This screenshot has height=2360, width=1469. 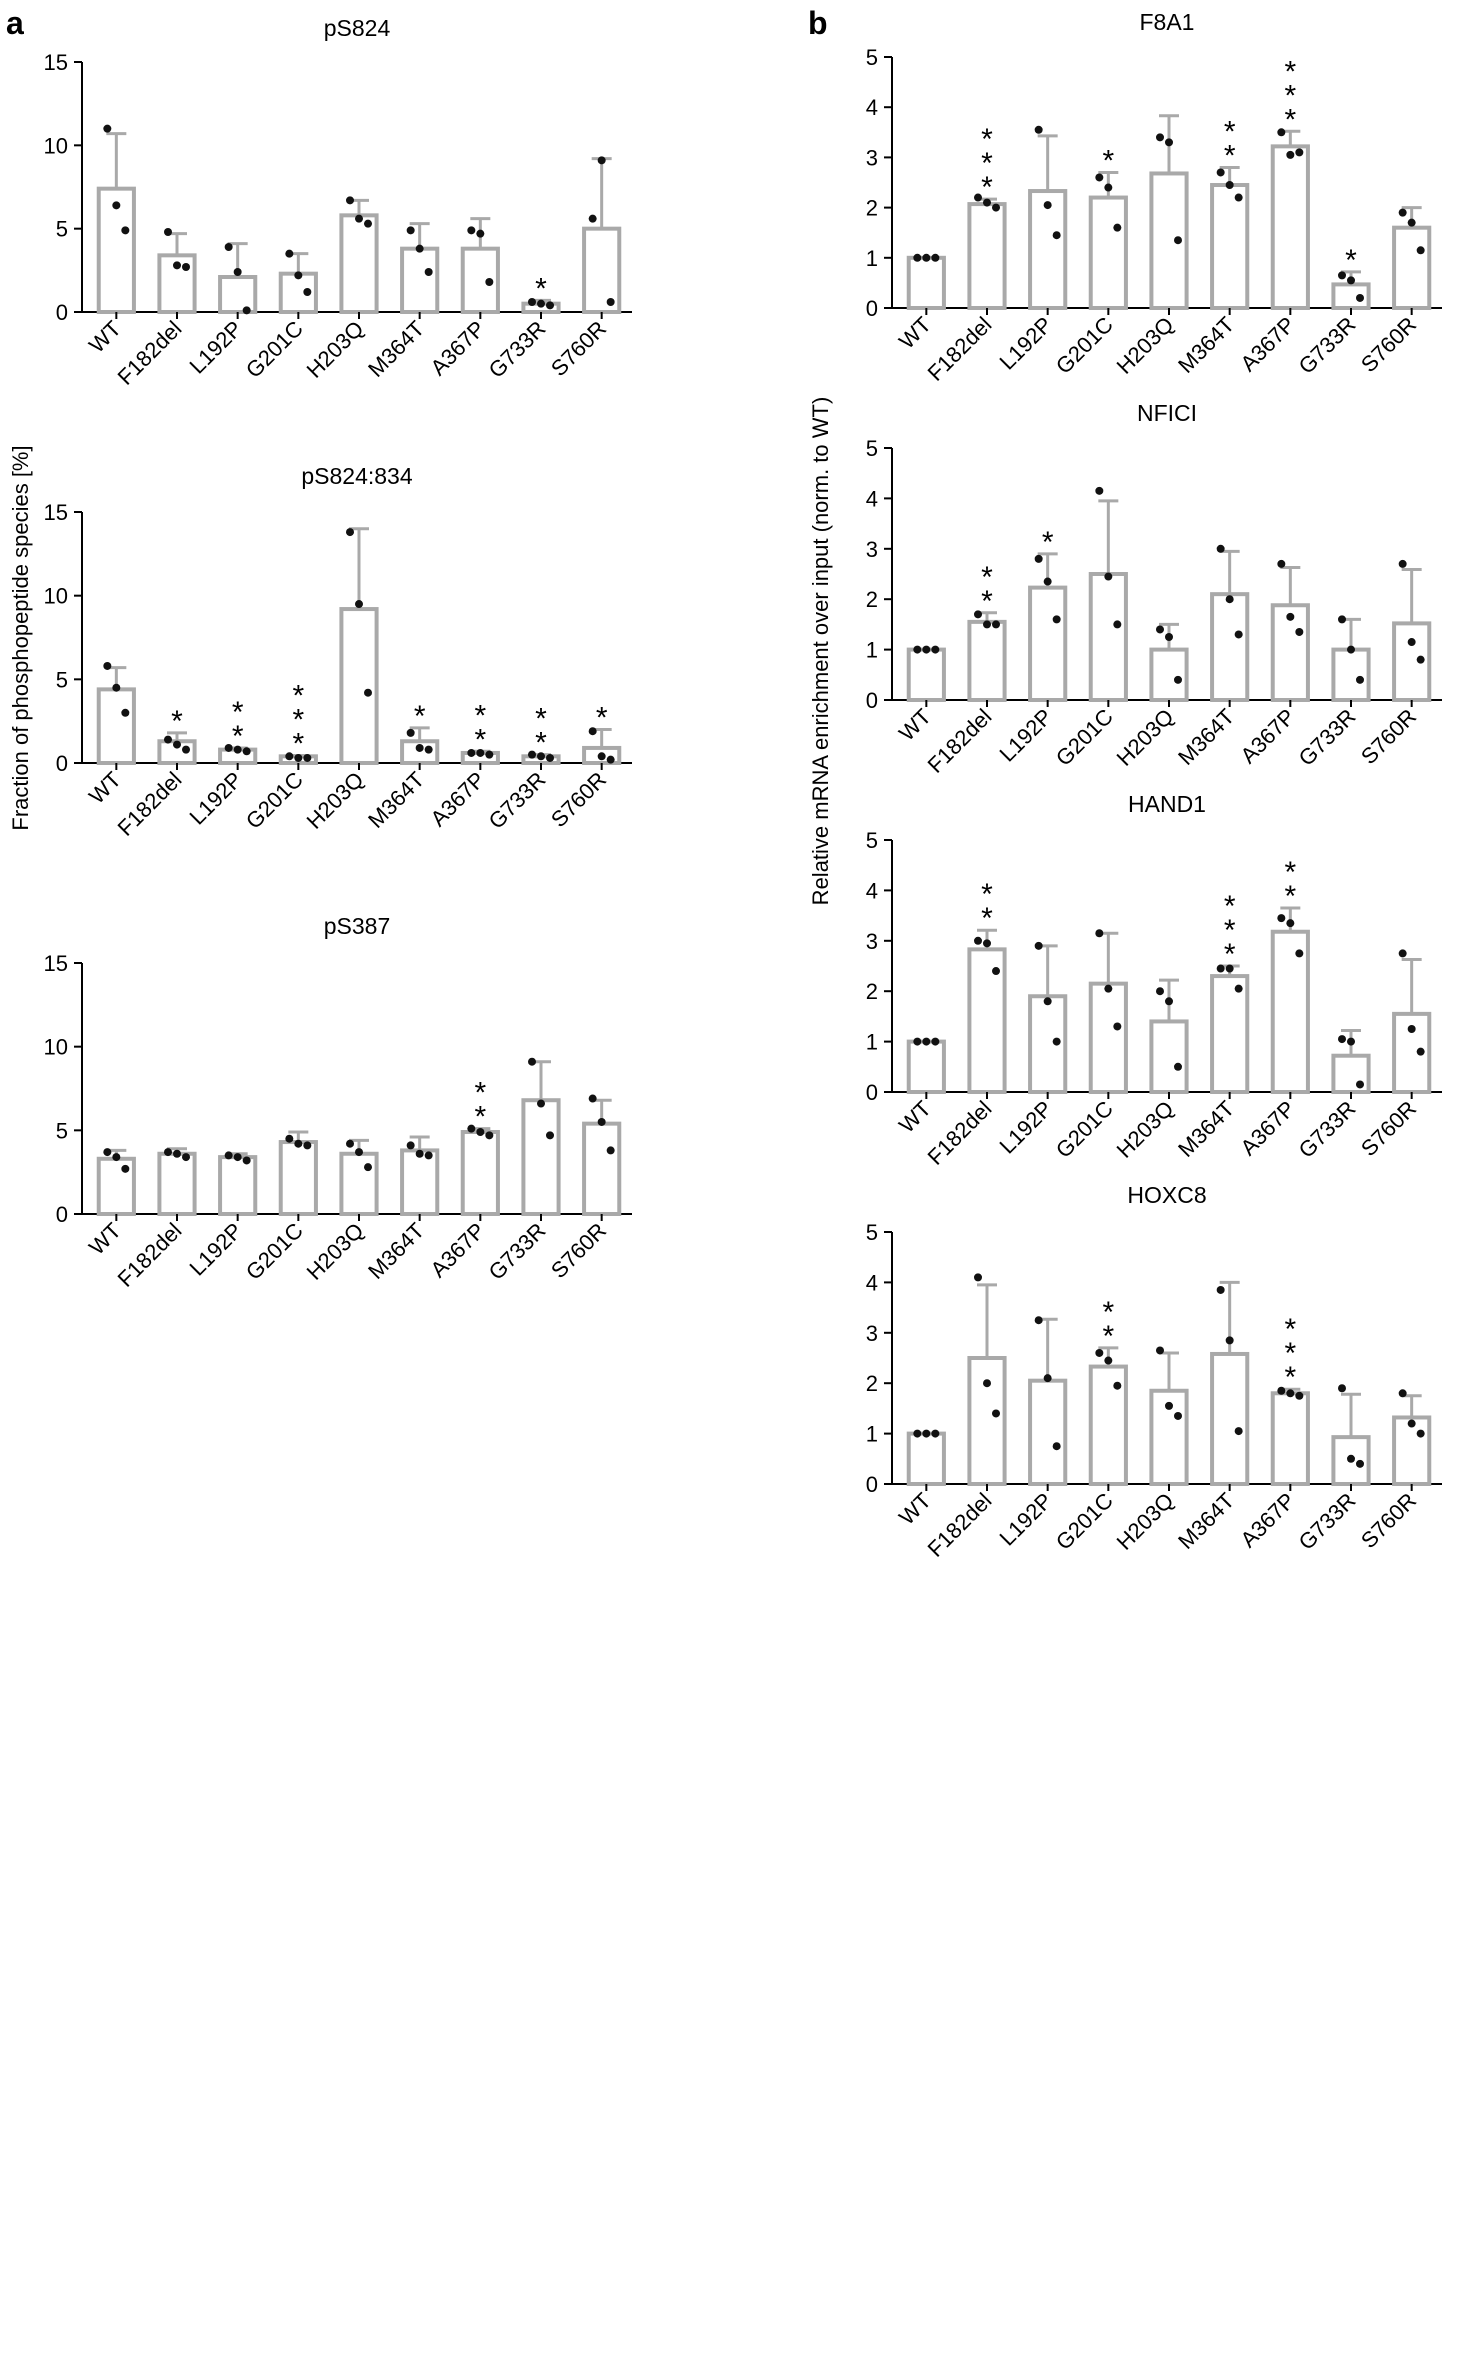 What do you see at coordinates (872, 1333) in the screenshot?
I see `y-tick-label: 3` at bounding box center [872, 1333].